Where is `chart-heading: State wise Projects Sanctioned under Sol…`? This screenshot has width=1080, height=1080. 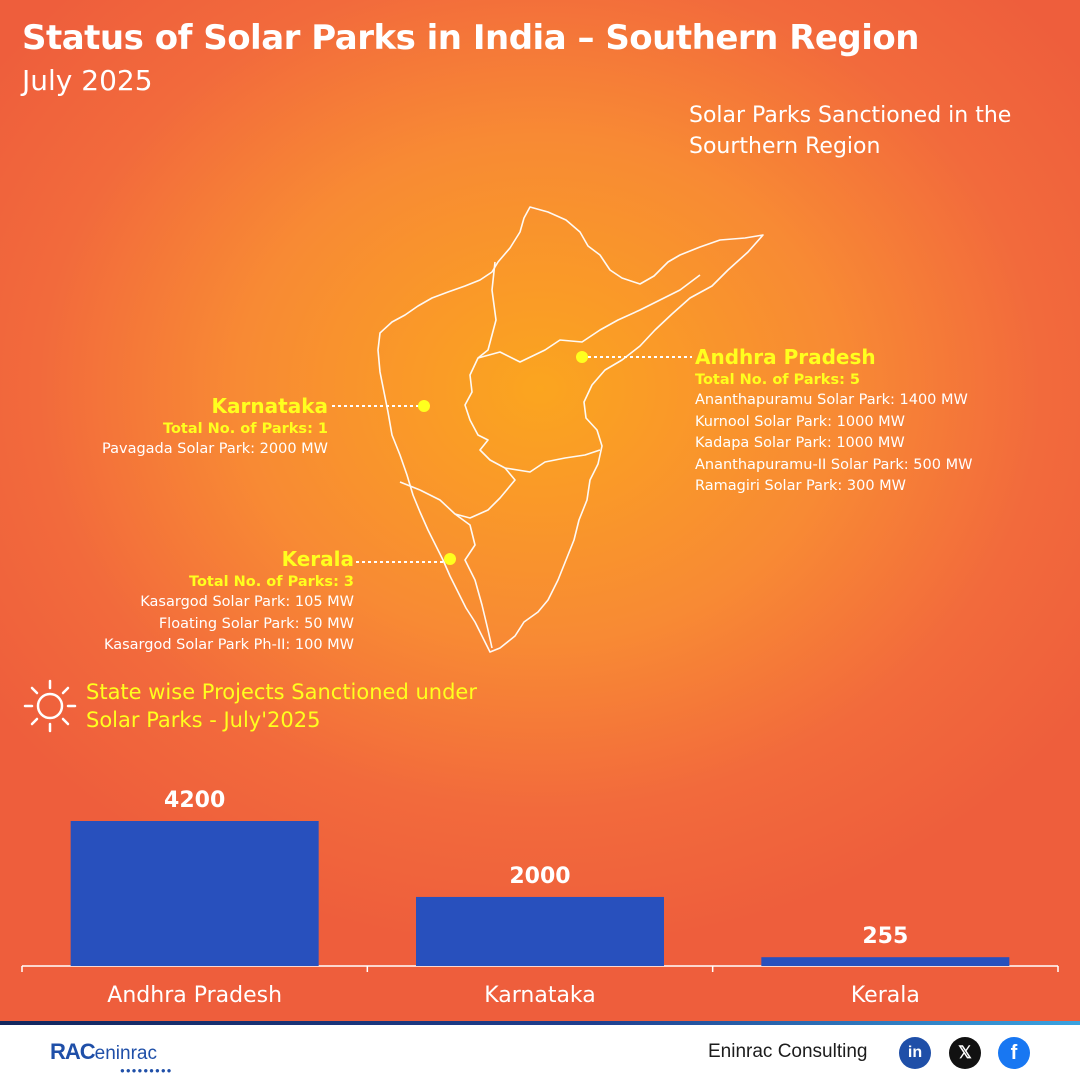
chart-heading: State wise Projects Sanctioned under Sol… is located at coordinates (281, 706).